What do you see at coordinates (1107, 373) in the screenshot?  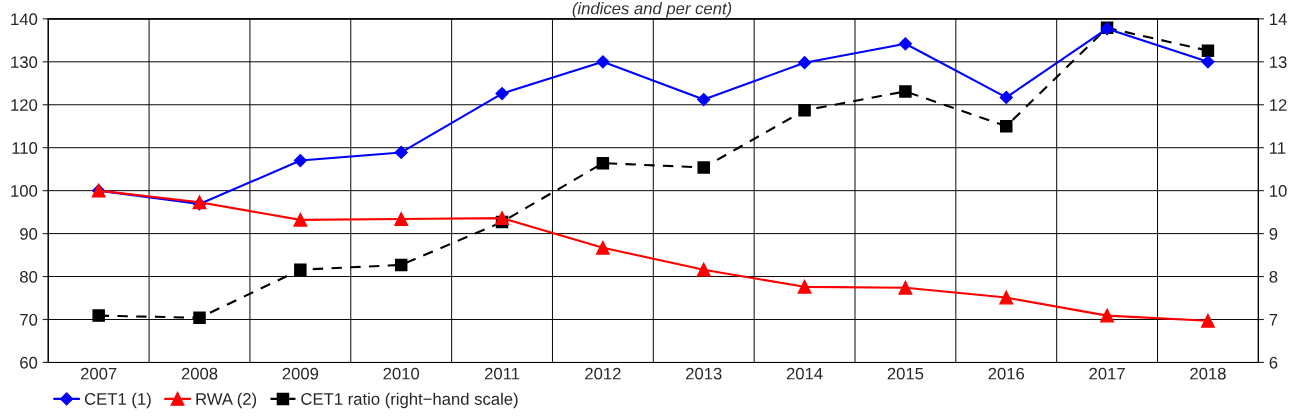 I see `x-tick-label: 2017` at bounding box center [1107, 373].